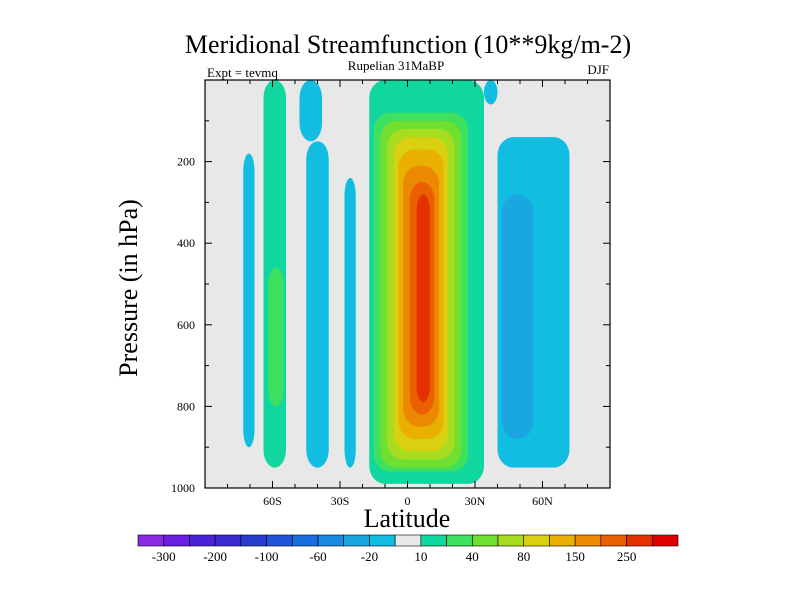  What do you see at coordinates (627, 556) in the screenshot?
I see `colorbar-label: 250` at bounding box center [627, 556].